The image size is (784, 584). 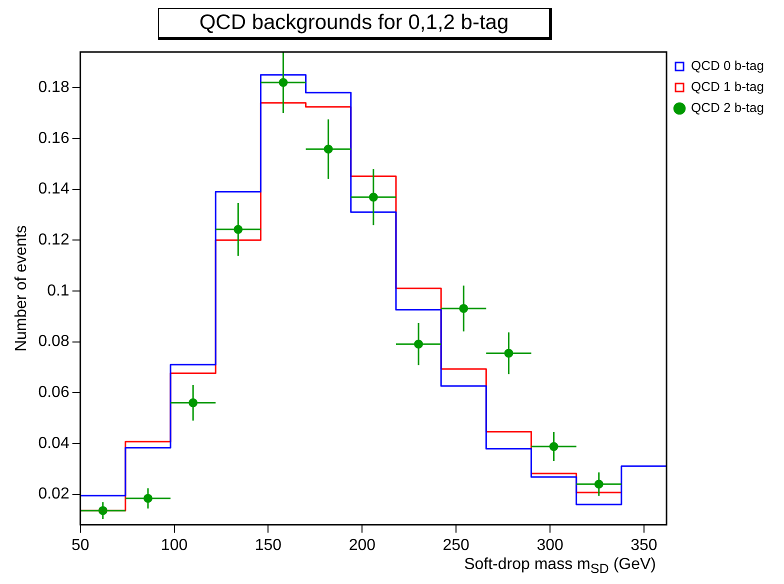 What do you see at coordinates (54, 87) in the screenshot?
I see `y-tick-label: 0.18` at bounding box center [54, 87].